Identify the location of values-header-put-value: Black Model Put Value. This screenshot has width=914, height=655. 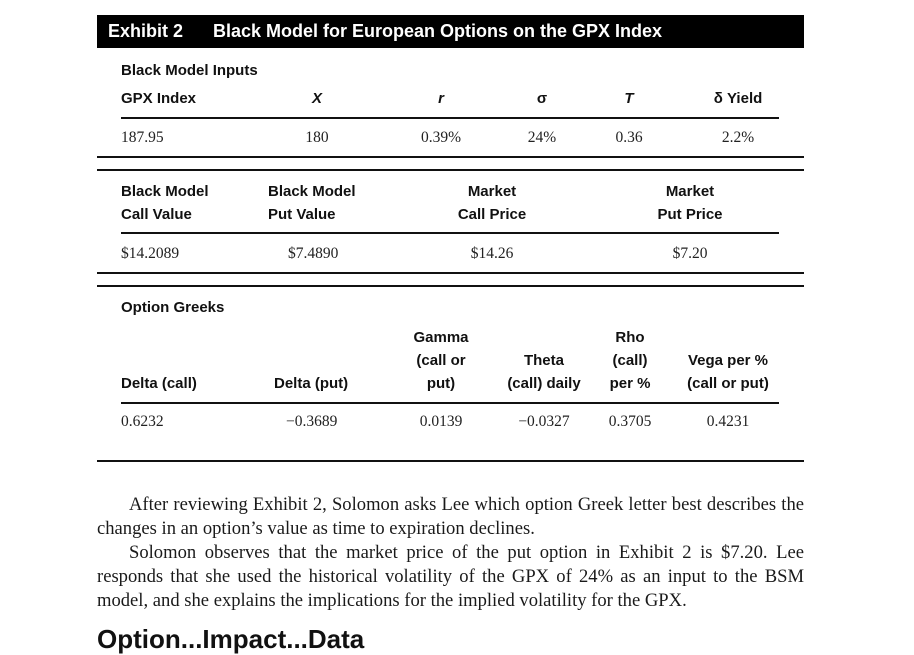
(312, 203).